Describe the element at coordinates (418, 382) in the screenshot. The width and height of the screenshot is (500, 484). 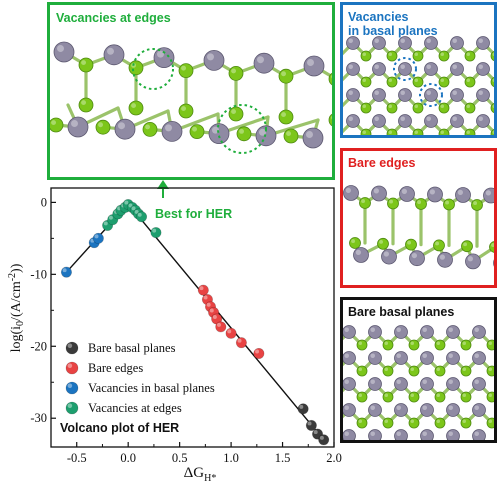
I see `bare-basal-structure` at that location.